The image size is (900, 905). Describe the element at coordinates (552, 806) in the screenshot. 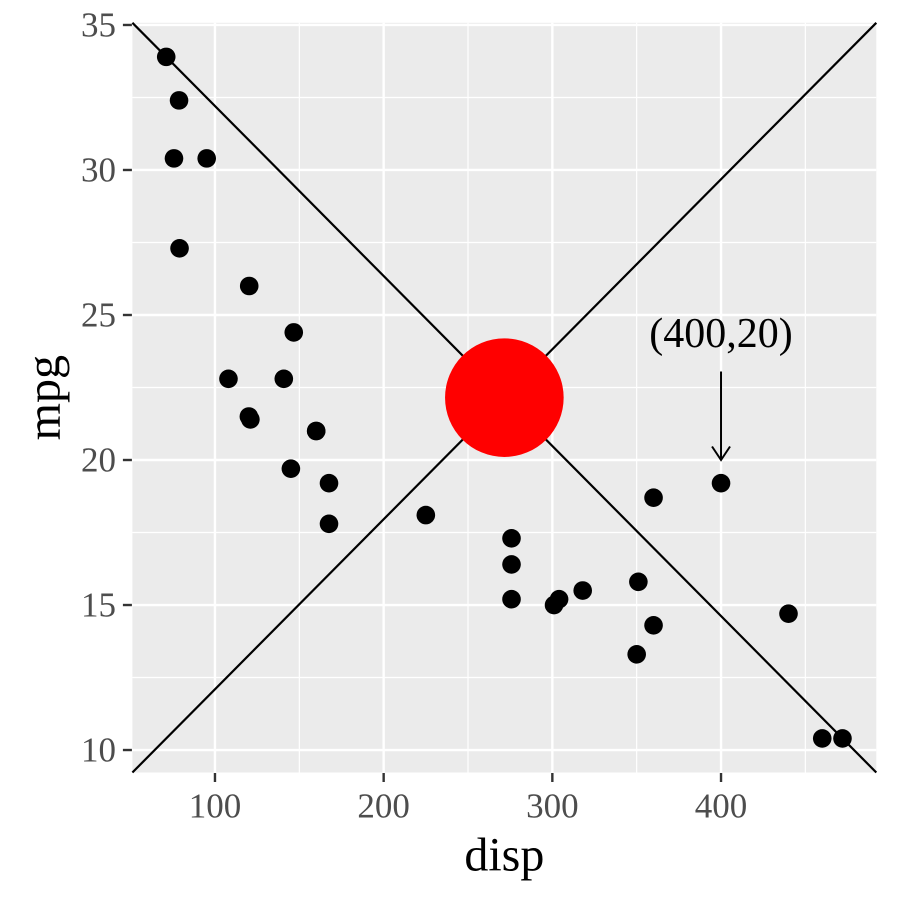

I see `x-tick-label: 300` at that location.